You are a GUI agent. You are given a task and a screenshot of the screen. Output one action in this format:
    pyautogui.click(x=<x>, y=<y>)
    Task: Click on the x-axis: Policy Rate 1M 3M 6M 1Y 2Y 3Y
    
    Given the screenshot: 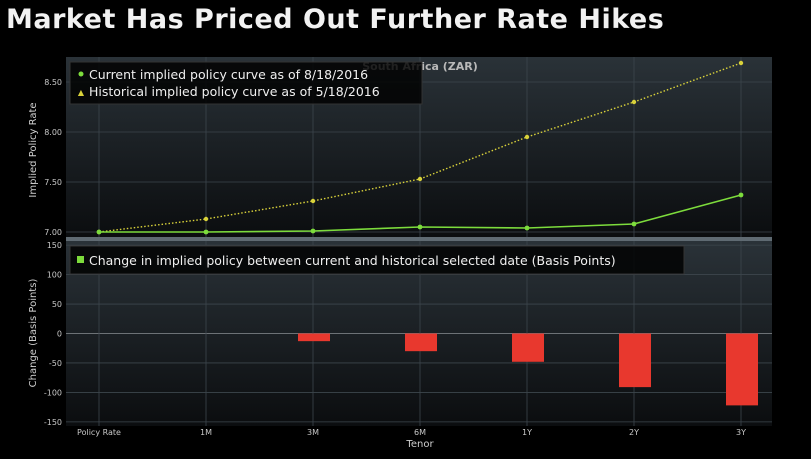 What is the action you would take?
    pyautogui.click(x=411, y=432)
    